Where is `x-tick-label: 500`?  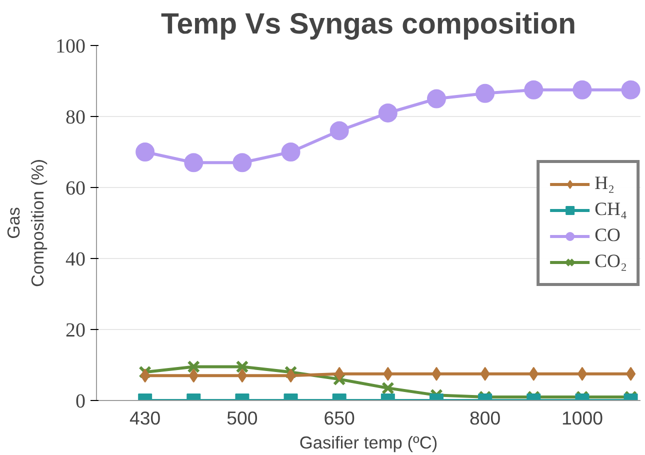
x-tick-label: 500 is located at coordinates (242, 418).